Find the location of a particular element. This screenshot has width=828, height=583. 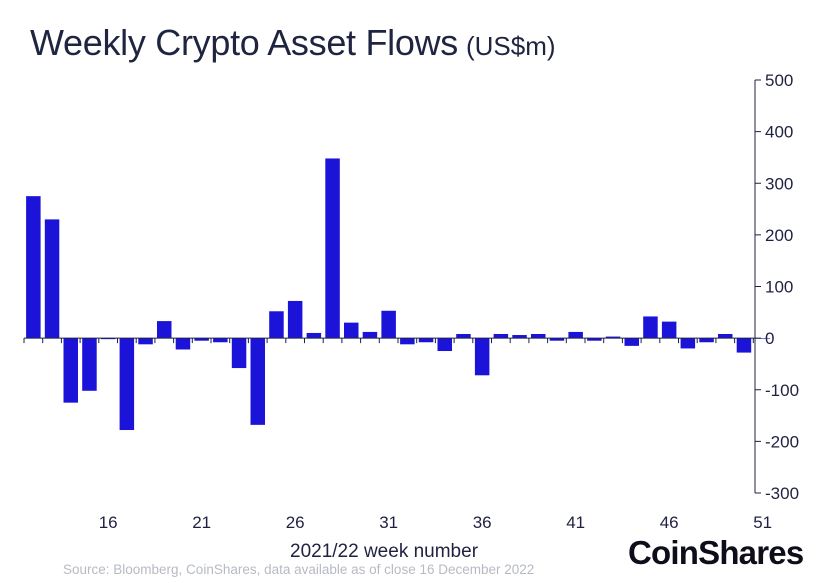

x-tick-label: 26 is located at coordinates (295, 522).